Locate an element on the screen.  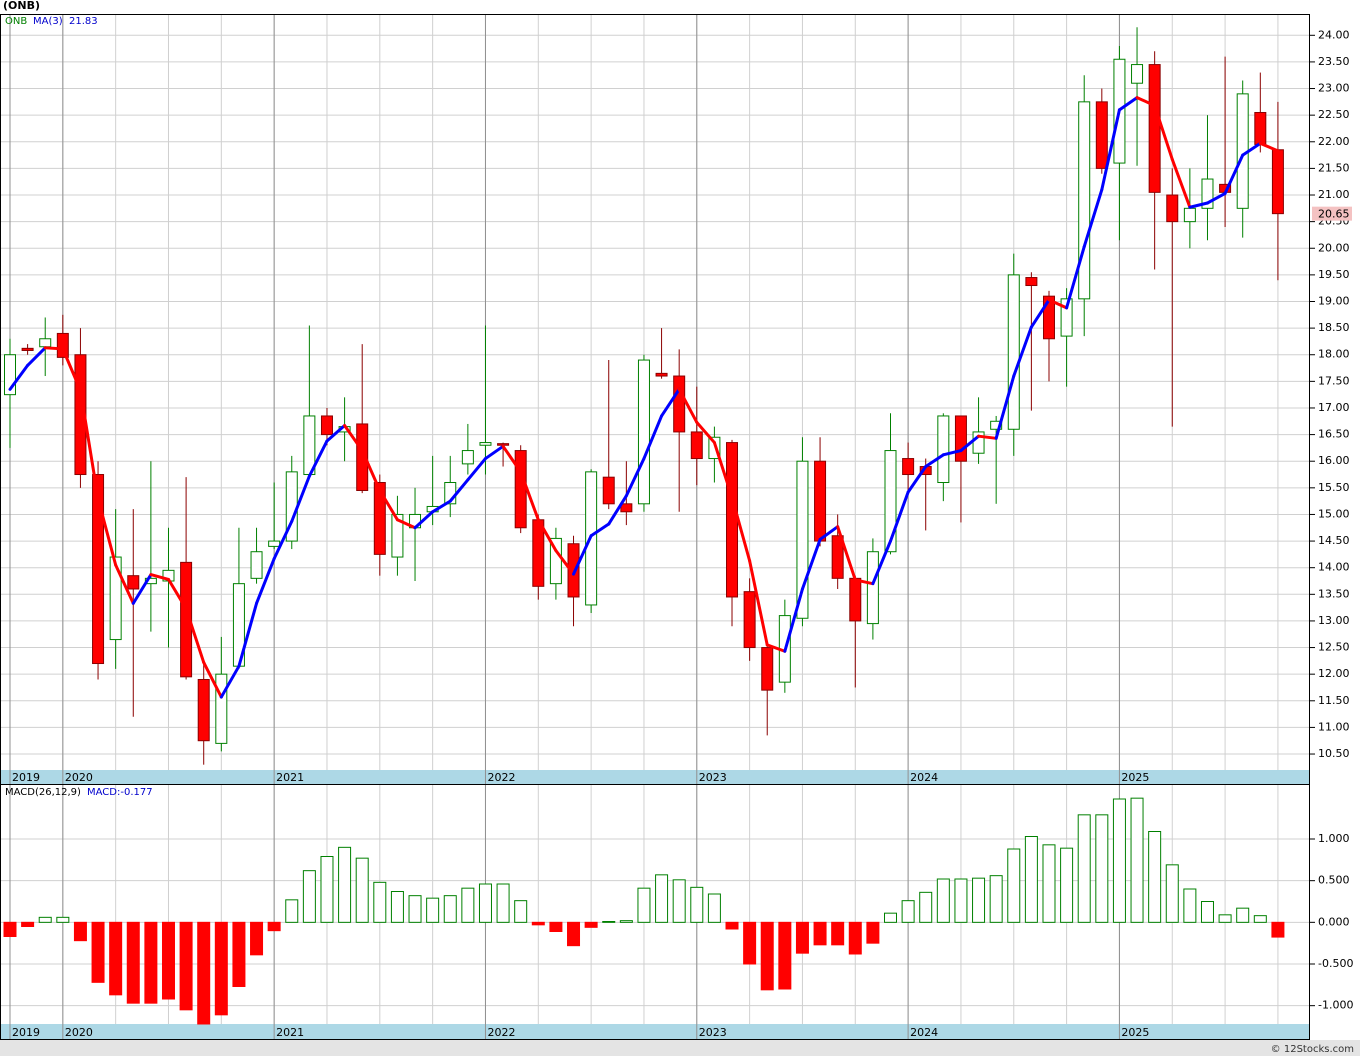
y-tick-label: -0.500 is located at coordinates (1335, 963).